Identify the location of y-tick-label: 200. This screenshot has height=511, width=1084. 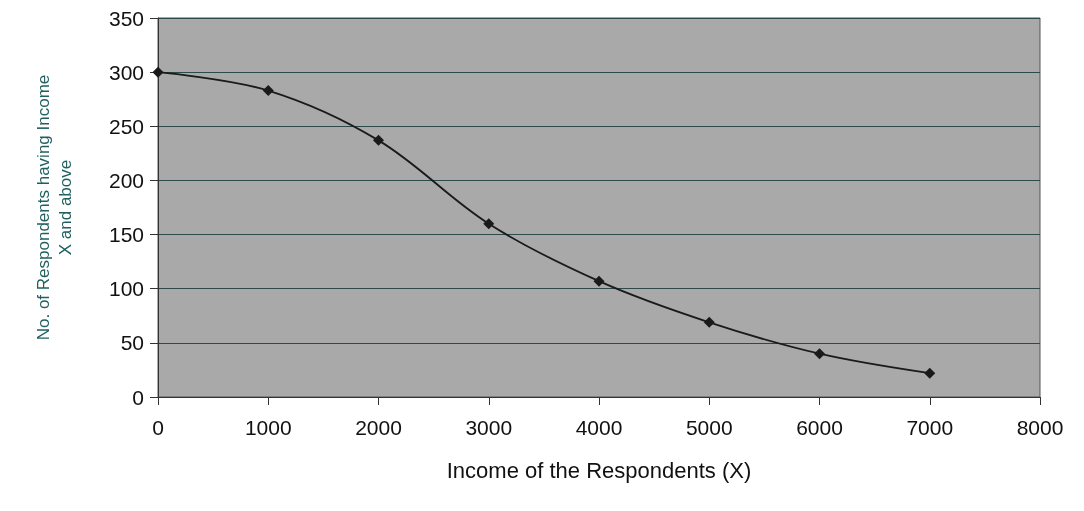
(126, 180).